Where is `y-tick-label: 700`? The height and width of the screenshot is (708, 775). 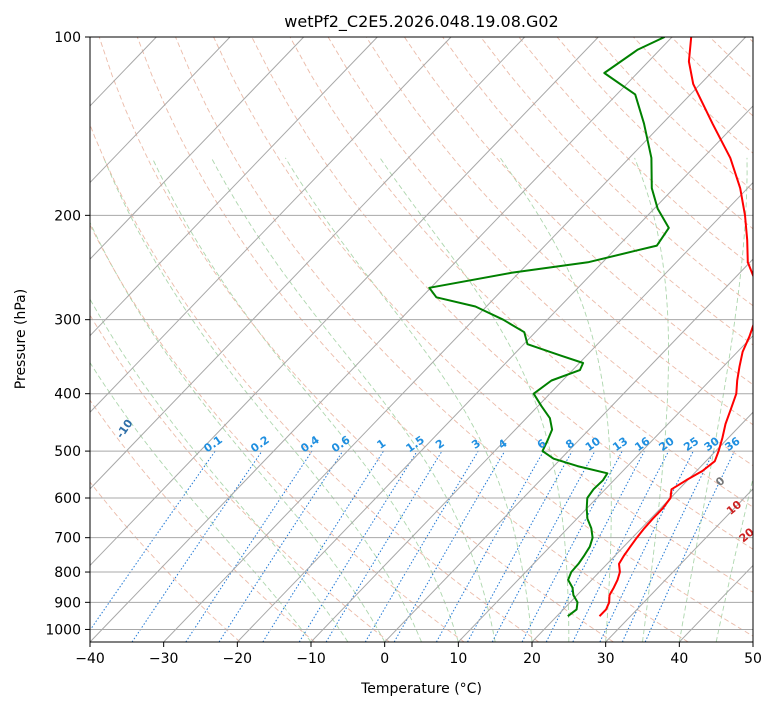
y-tick-label: 700 is located at coordinates (67, 539).